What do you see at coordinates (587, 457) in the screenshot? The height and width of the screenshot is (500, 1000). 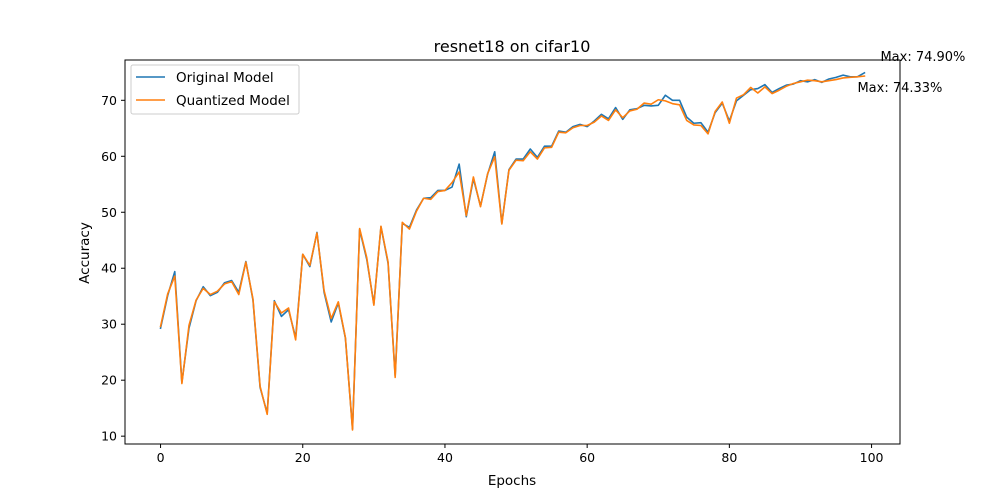 I see `x-tick-label: 60` at bounding box center [587, 457].